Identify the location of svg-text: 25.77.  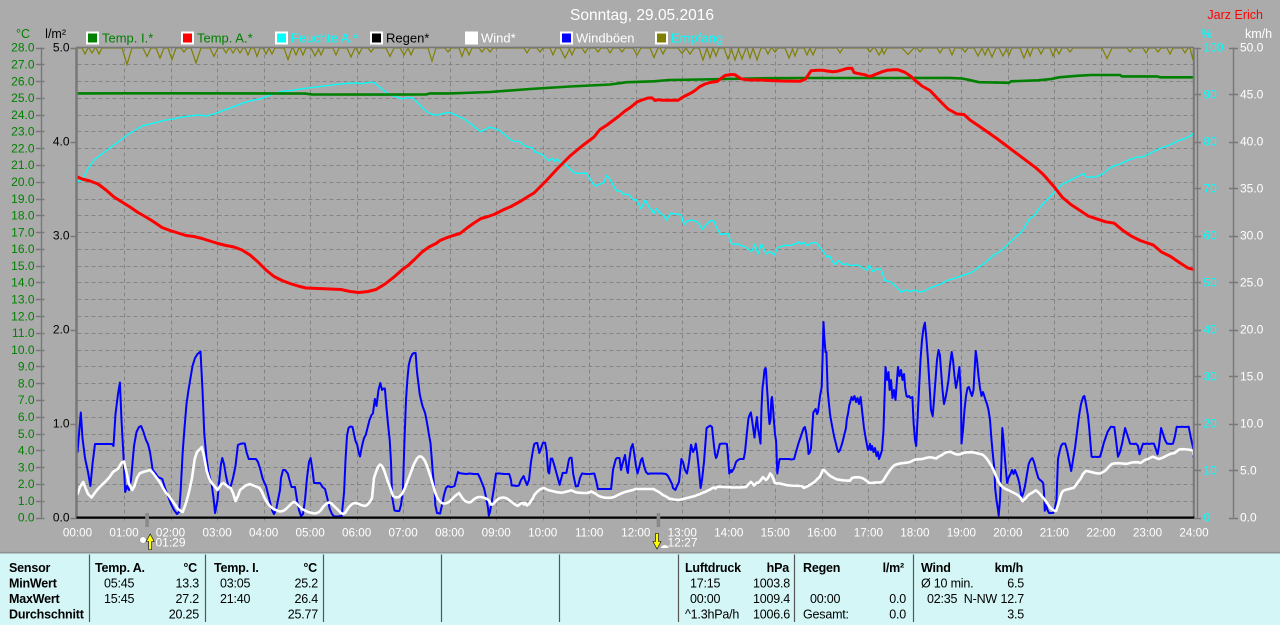
(303, 615).